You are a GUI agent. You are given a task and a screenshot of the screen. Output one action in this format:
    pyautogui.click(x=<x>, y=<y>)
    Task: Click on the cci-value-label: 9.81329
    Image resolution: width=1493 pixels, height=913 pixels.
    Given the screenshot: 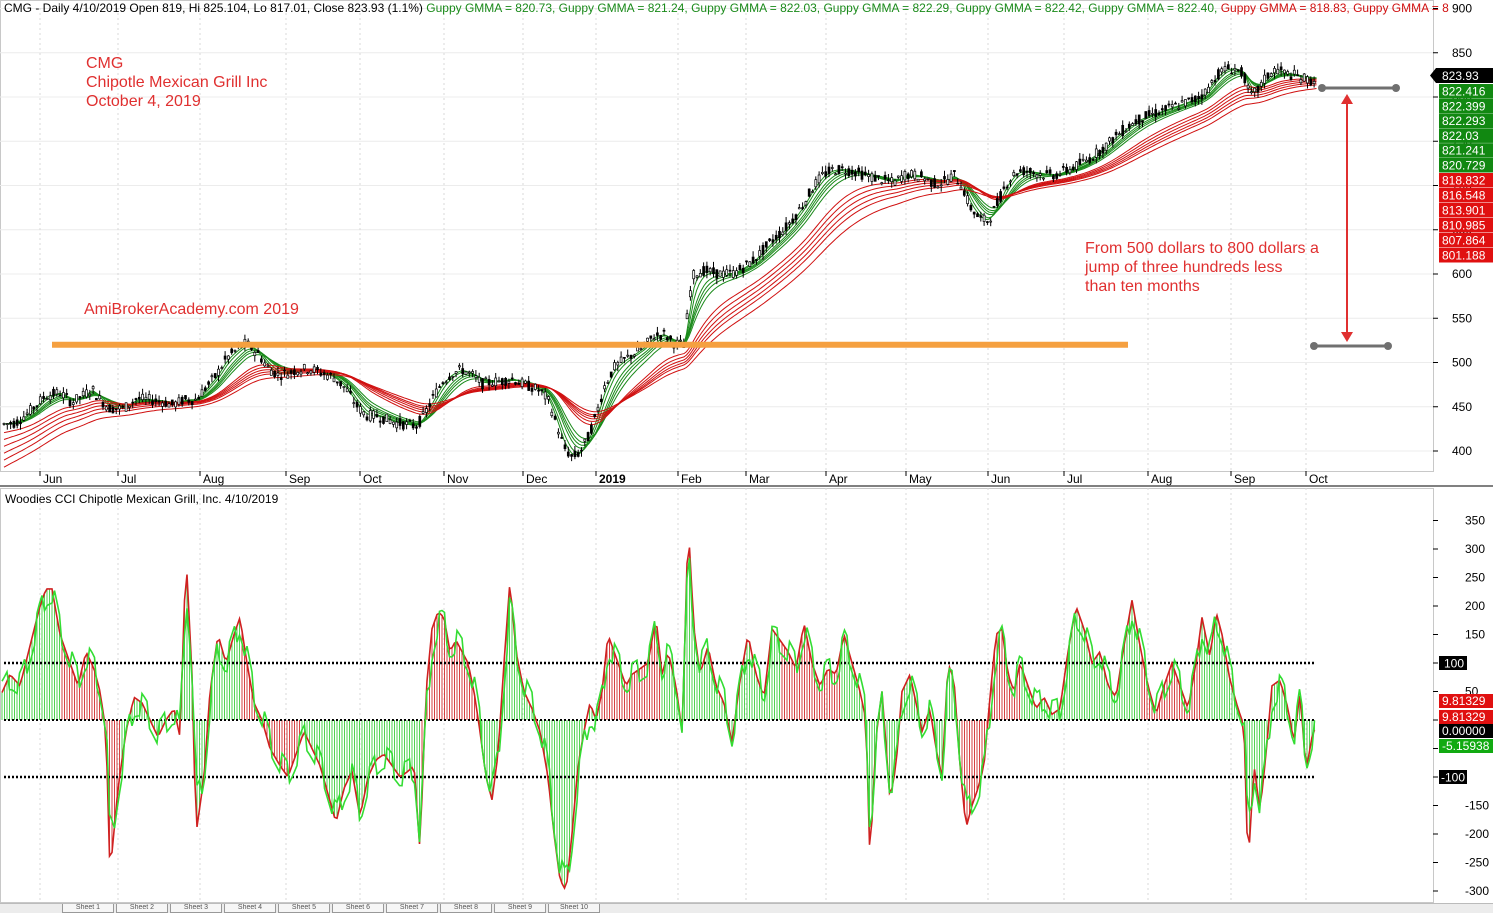 What is the action you would take?
    pyautogui.click(x=1464, y=701)
    